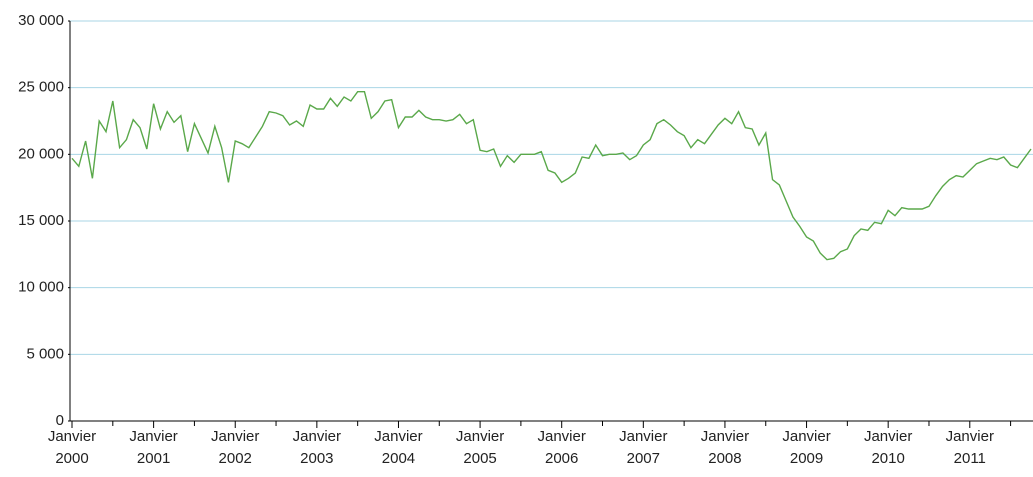 This screenshot has height=477, width=1033. What do you see at coordinates (41, 87) in the screenshot?
I see `y-tick-label: 25 000` at bounding box center [41, 87].